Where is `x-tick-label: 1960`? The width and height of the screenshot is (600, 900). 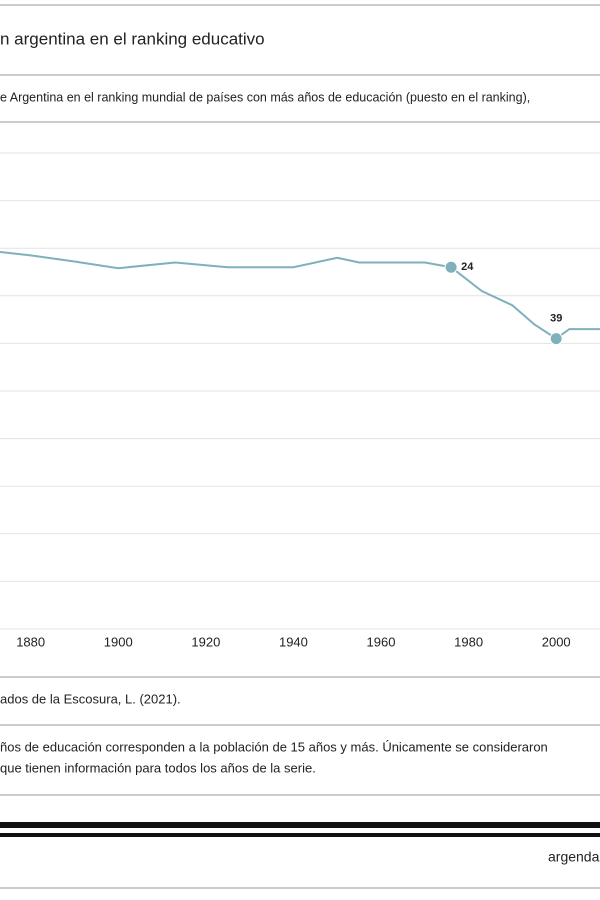
x-tick-label: 1960 is located at coordinates (381, 641).